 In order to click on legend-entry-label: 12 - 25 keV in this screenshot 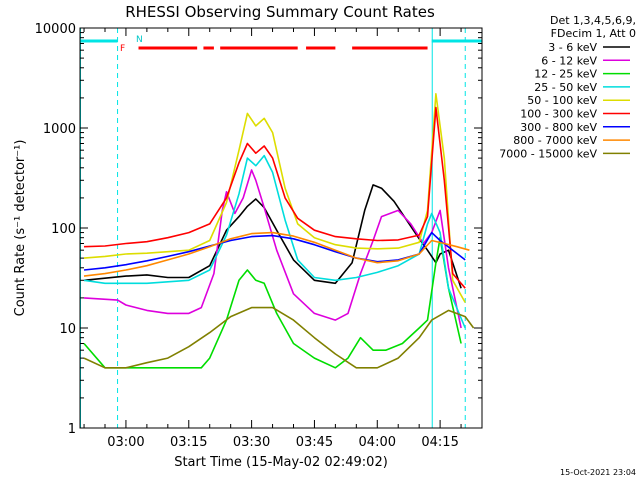, I will do `click(565, 74)`.